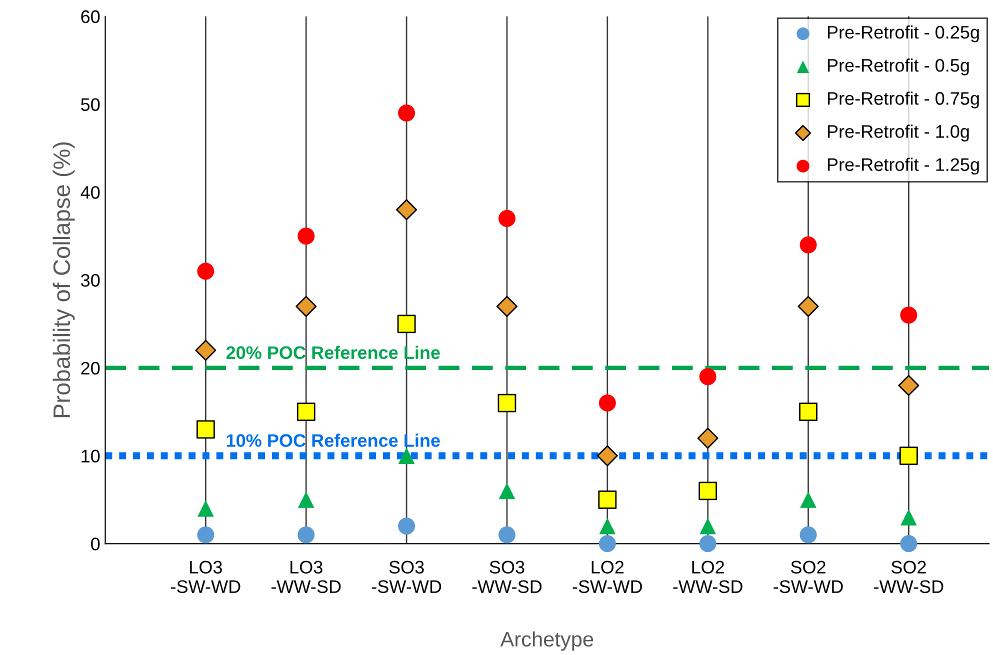 The height and width of the screenshot is (655, 993). What do you see at coordinates (507, 577) in the screenshot?
I see `x-tick-label: SO3 -WW-SD` at bounding box center [507, 577].